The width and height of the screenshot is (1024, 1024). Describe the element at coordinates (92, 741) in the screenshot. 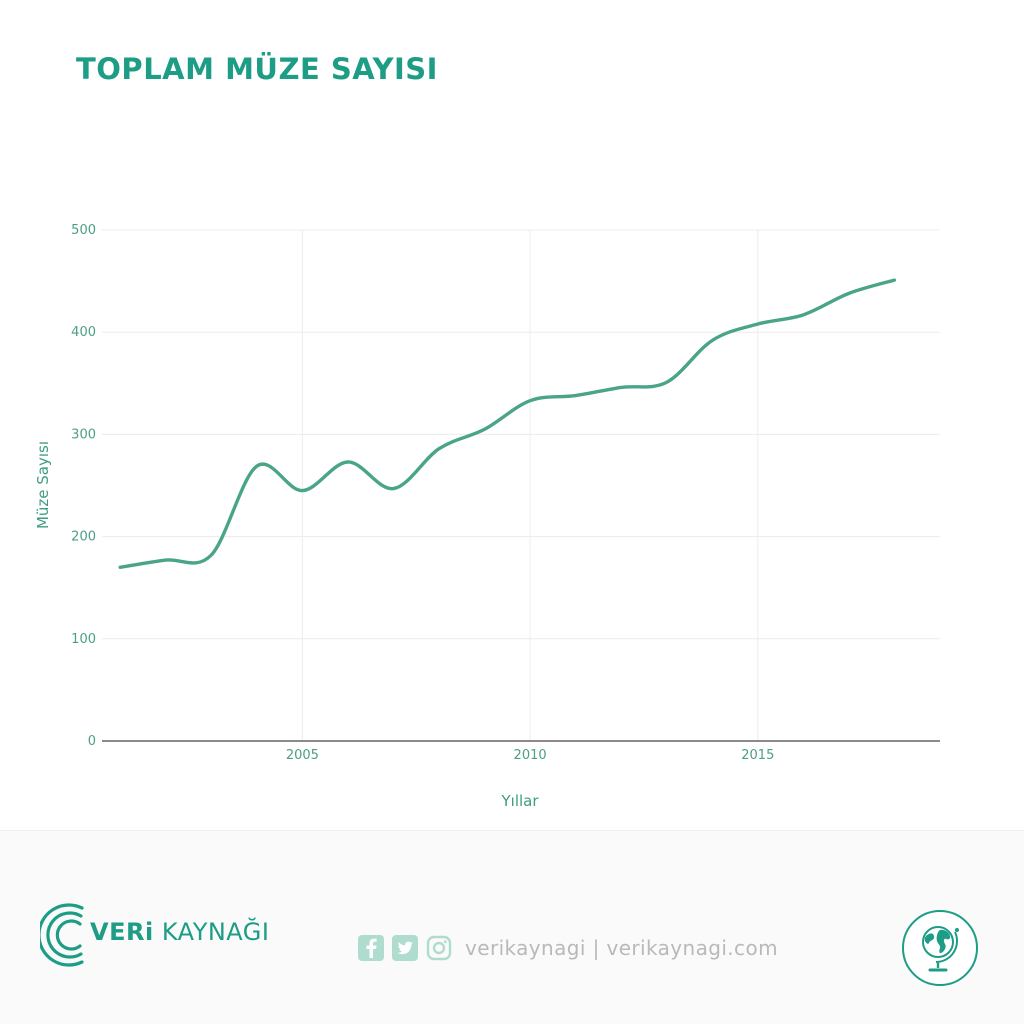

I see `y-tick-label: 0` at that location.